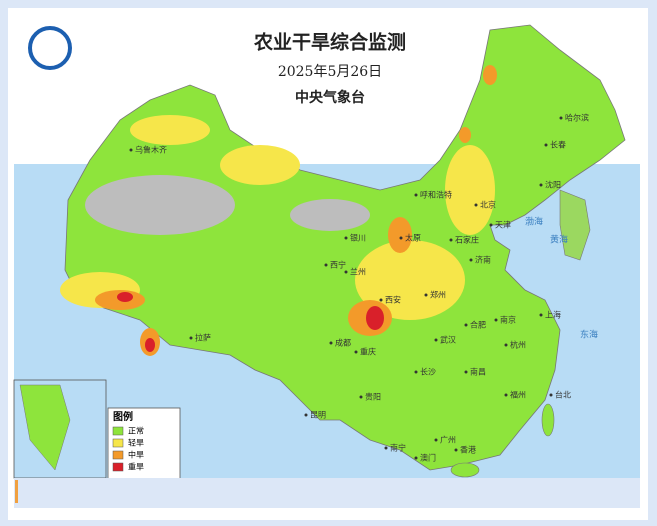 The height and width of the screenshot is (526, 657). I want to click on city-label: 哈尔滨, so click(577, 118).